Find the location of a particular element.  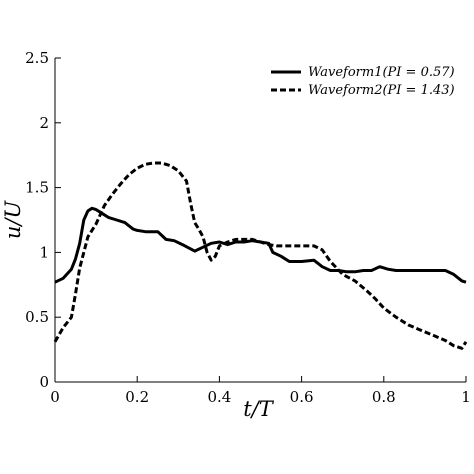

x-axis-label: t/T is located at coordinates (259, 409).